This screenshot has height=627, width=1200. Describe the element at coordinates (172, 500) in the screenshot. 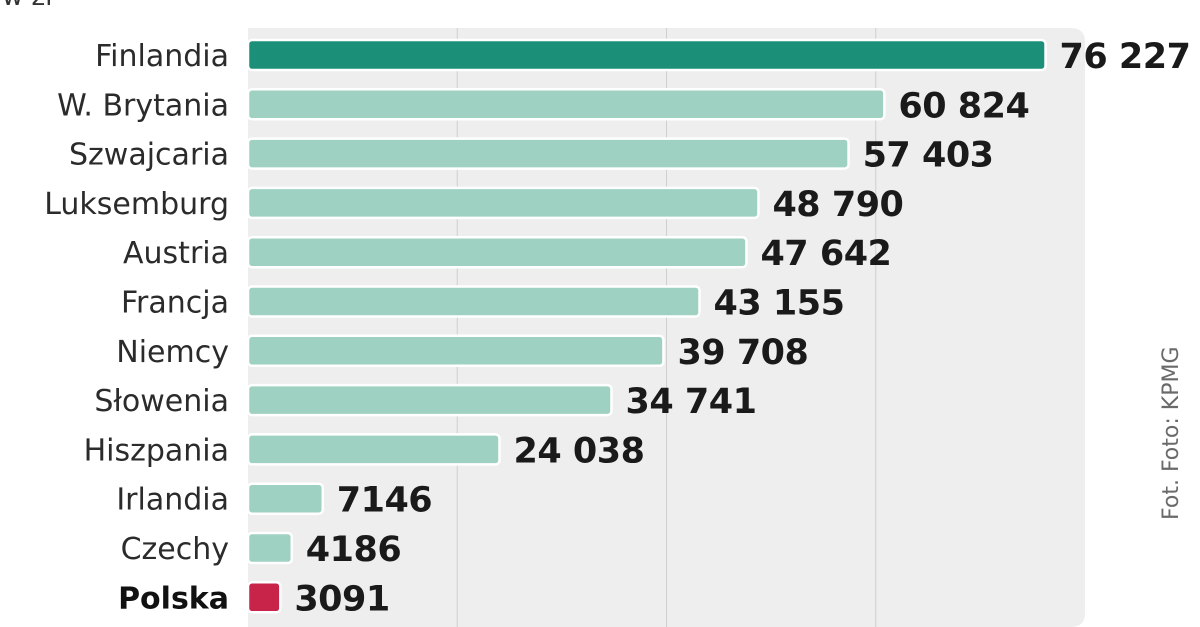

I see `category-label: Irlandia` at that location.